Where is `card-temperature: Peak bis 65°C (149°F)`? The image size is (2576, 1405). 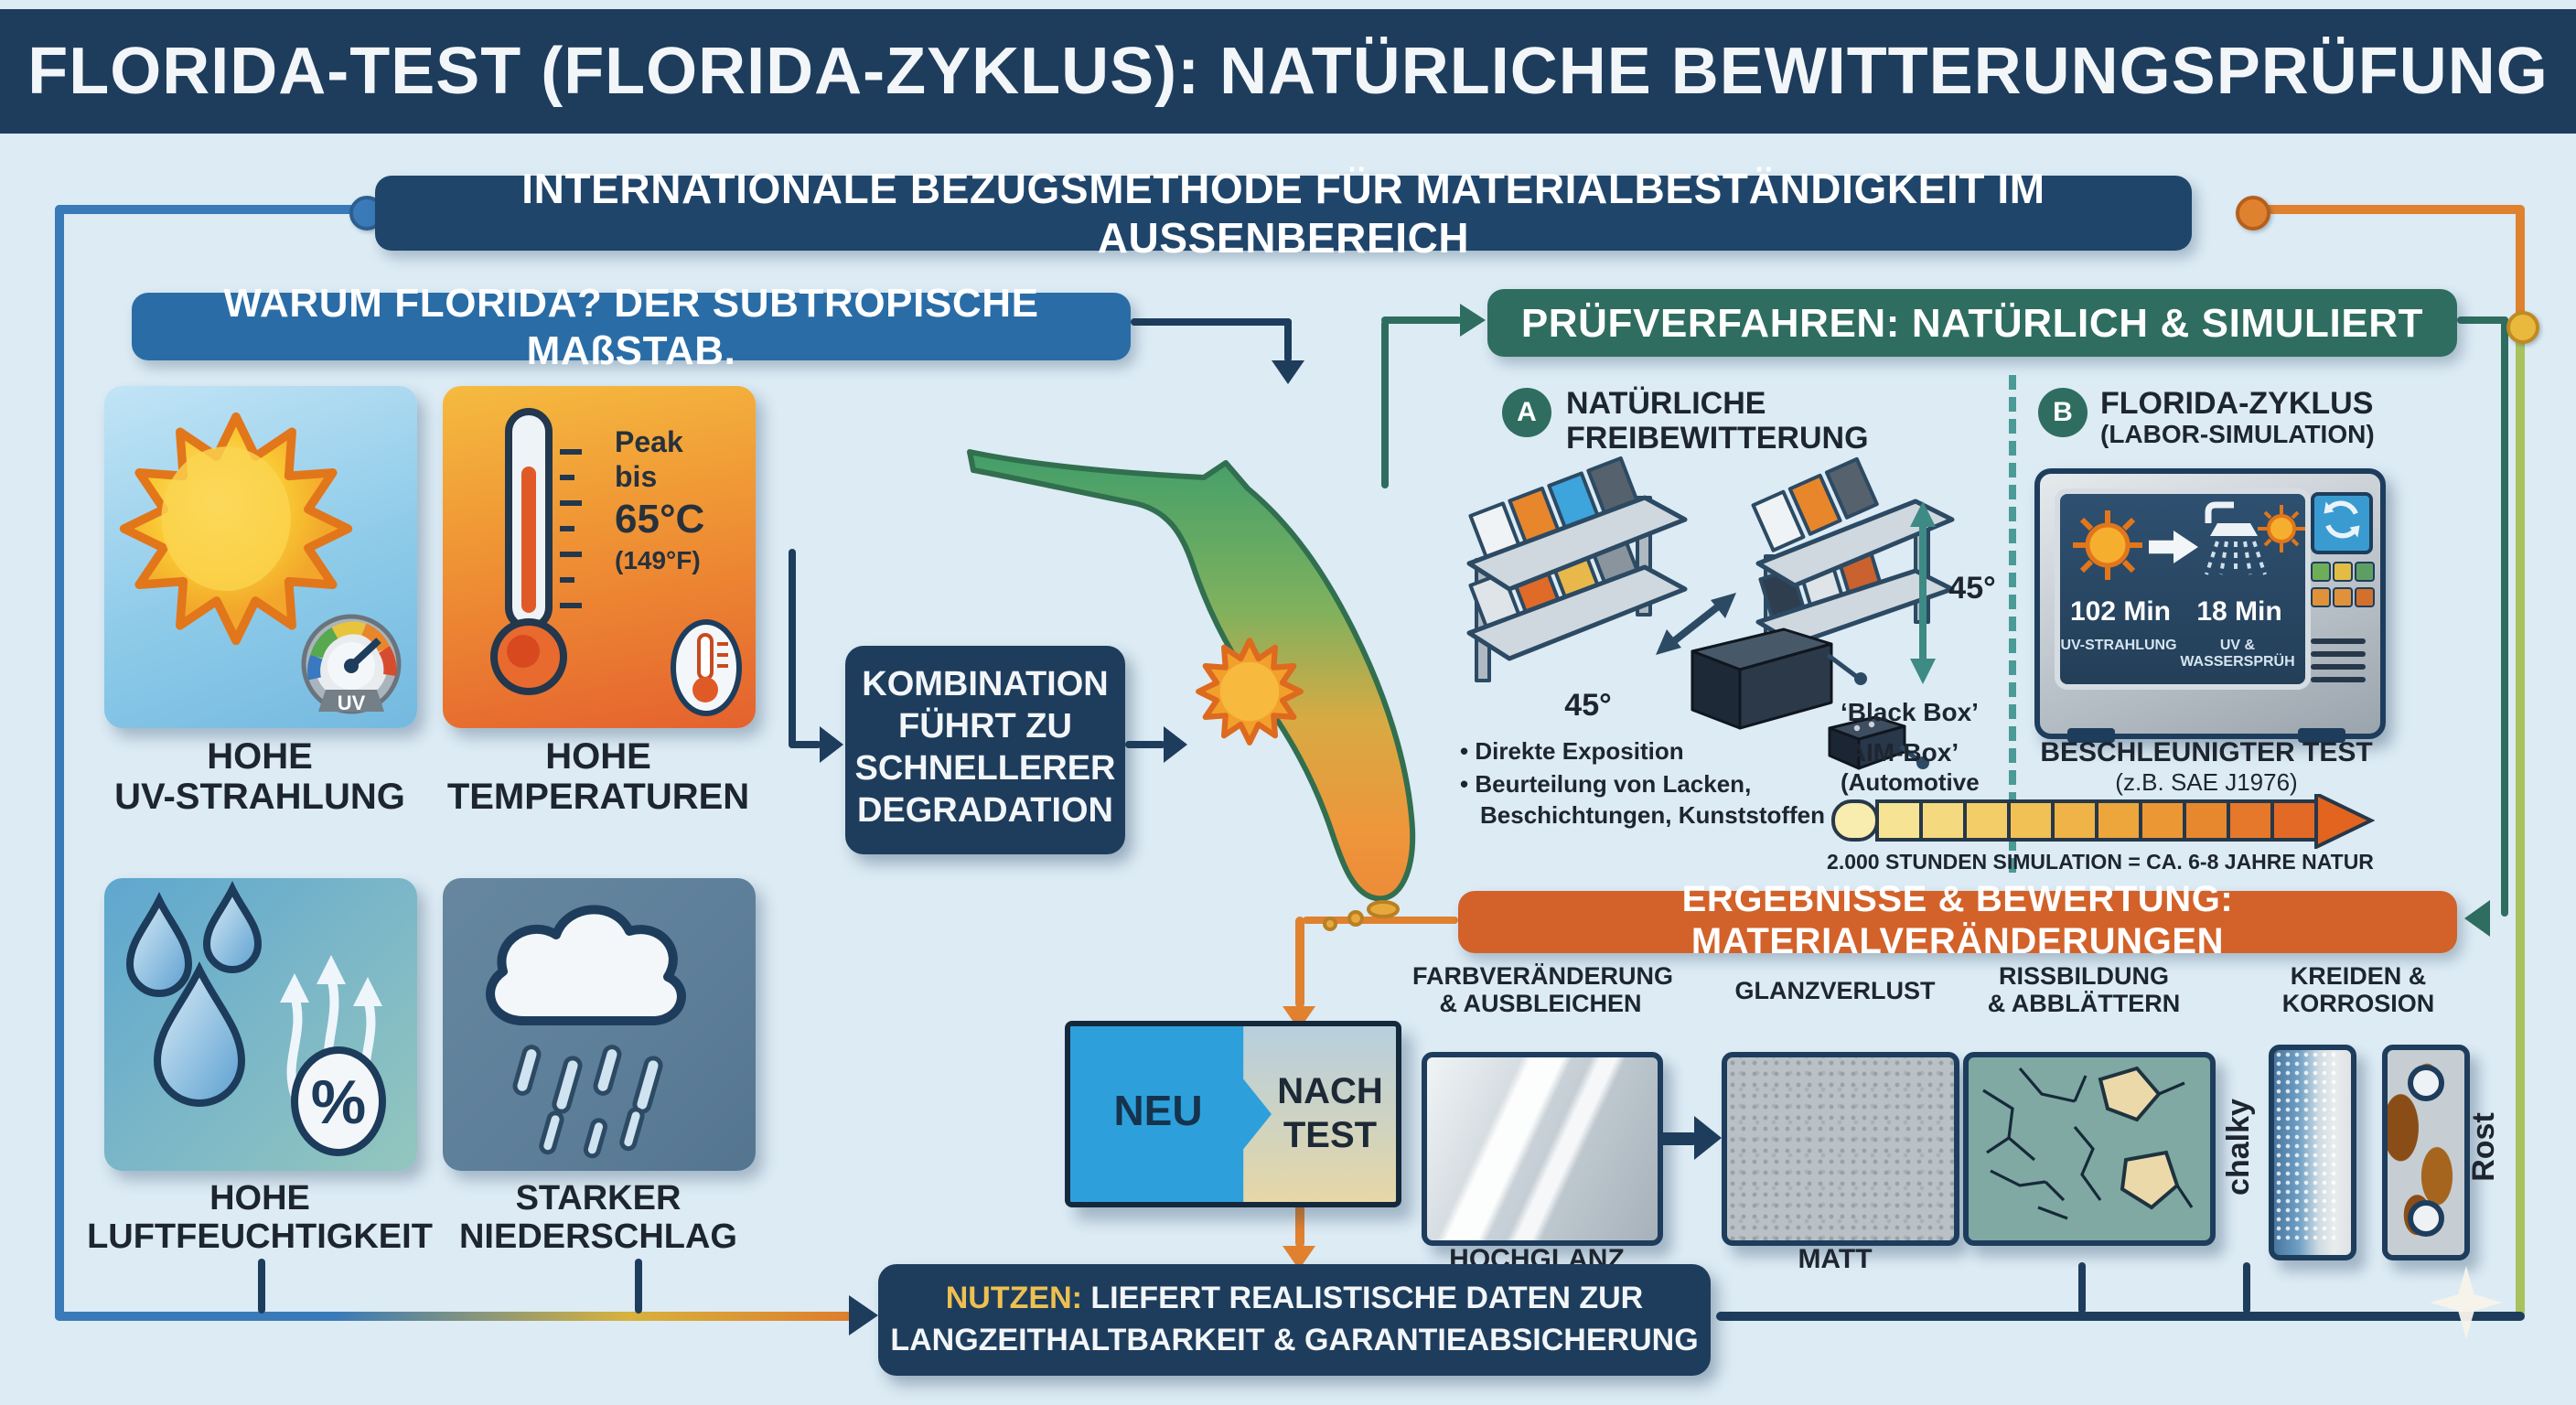 card-temperature: Peak bis 65°C (149°F) is located at coordinates (600, 557).